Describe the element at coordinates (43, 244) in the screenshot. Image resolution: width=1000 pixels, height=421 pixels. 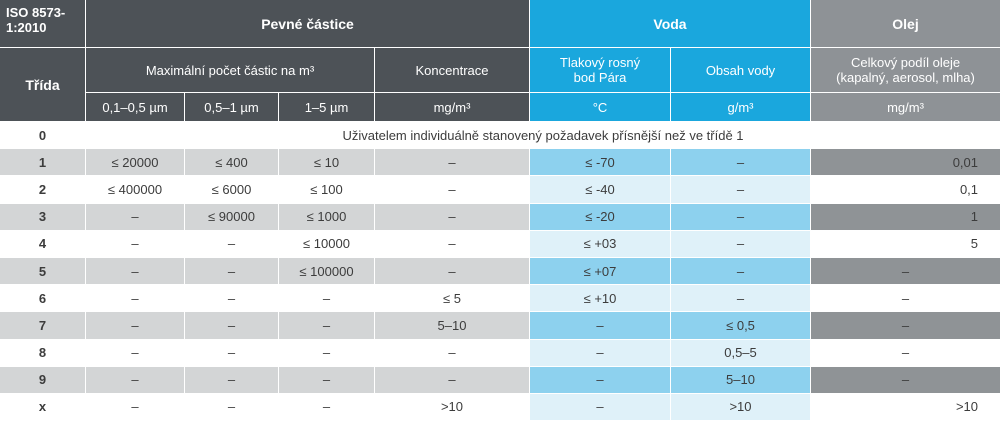
I see `class-cell: 4` at that location.